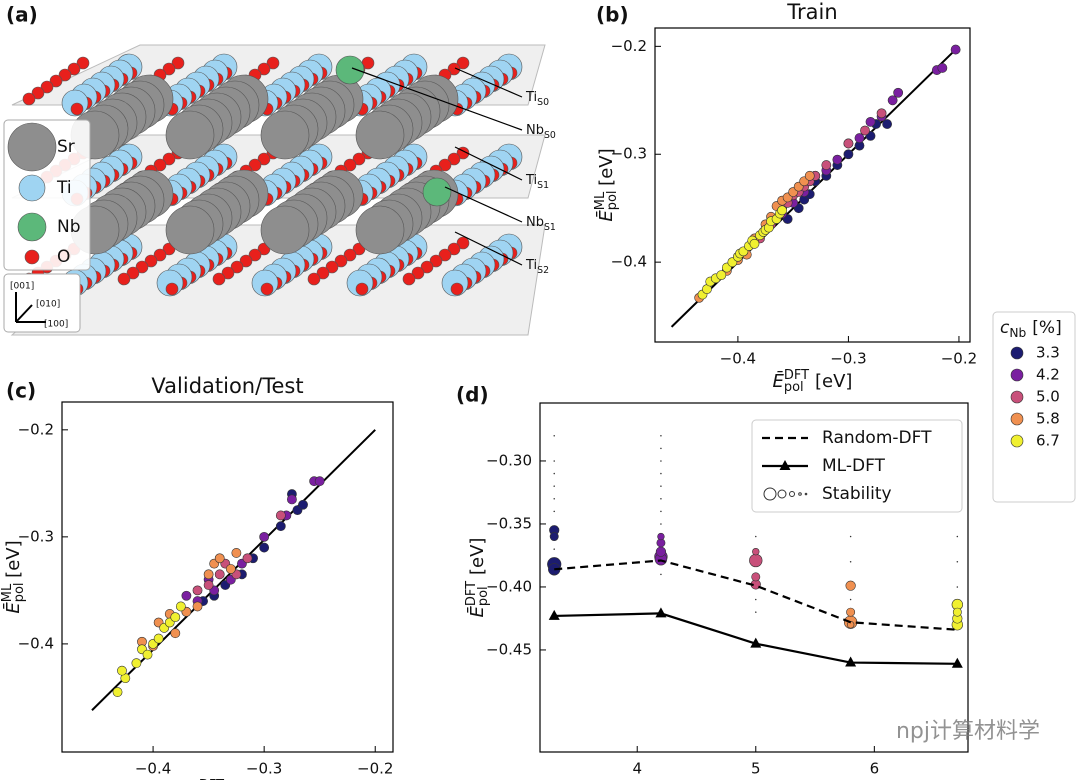 The width and height of the screenshot is (1080, 780). I want to click on x-axis-label: ĒpolDFT[eV], so click(228, 779).